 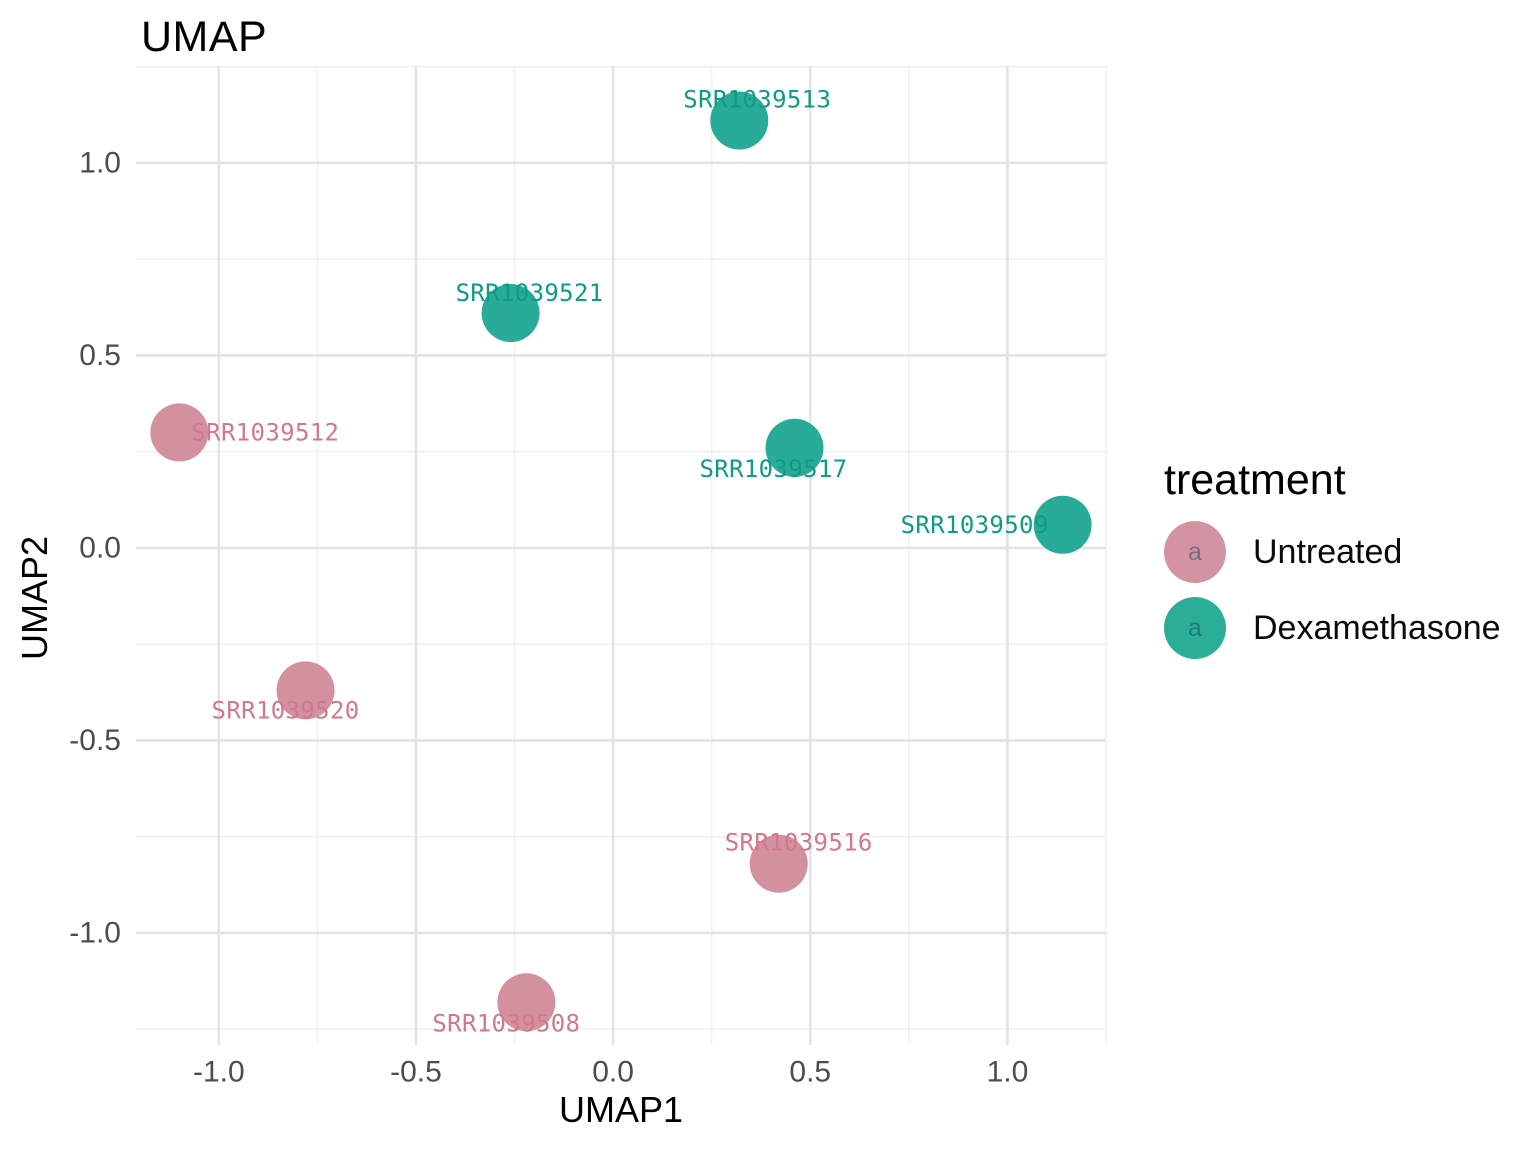 I want to click on point-label-SRR1039521: SRR1039521, so click(x=530, y=293).